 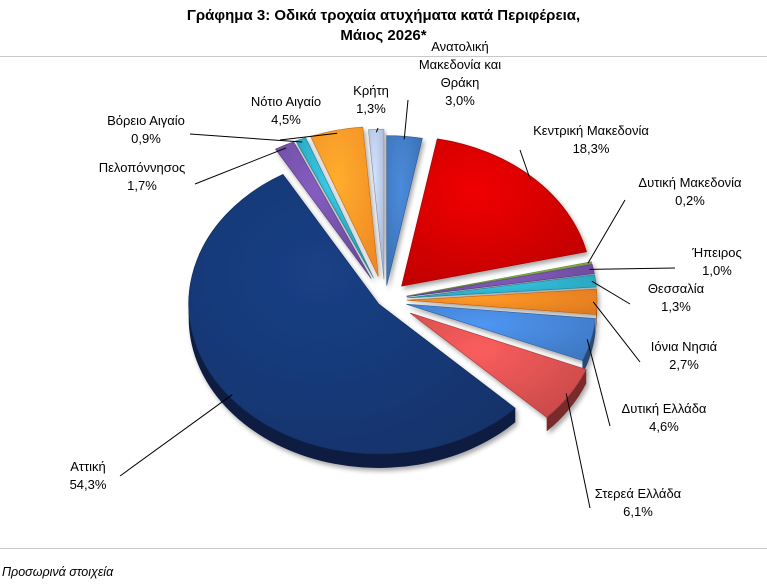 I want to click on slice-name-label-0: Ανατολική, so click(x=460, y=46).